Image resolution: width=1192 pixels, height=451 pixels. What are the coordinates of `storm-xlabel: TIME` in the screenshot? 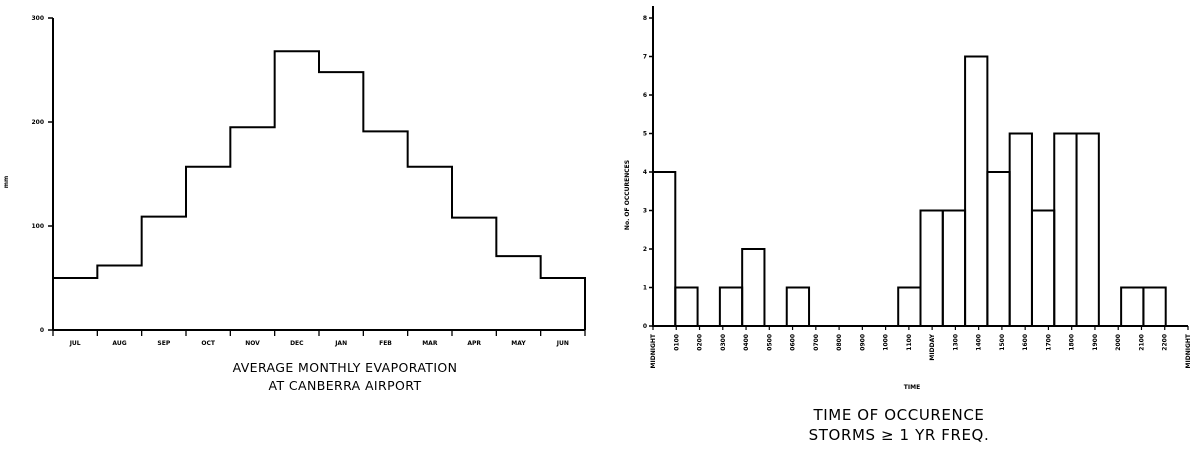 It's located at (912, 387).